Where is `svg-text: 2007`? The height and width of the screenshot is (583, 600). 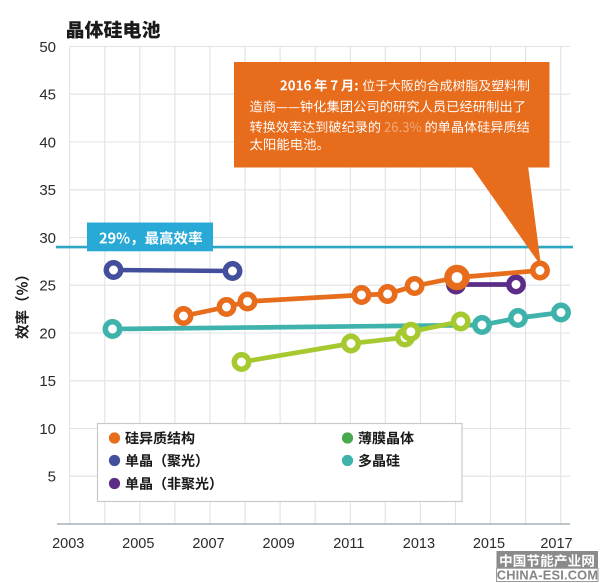
svg-text: 2007 is located at coordinates (208, 544).